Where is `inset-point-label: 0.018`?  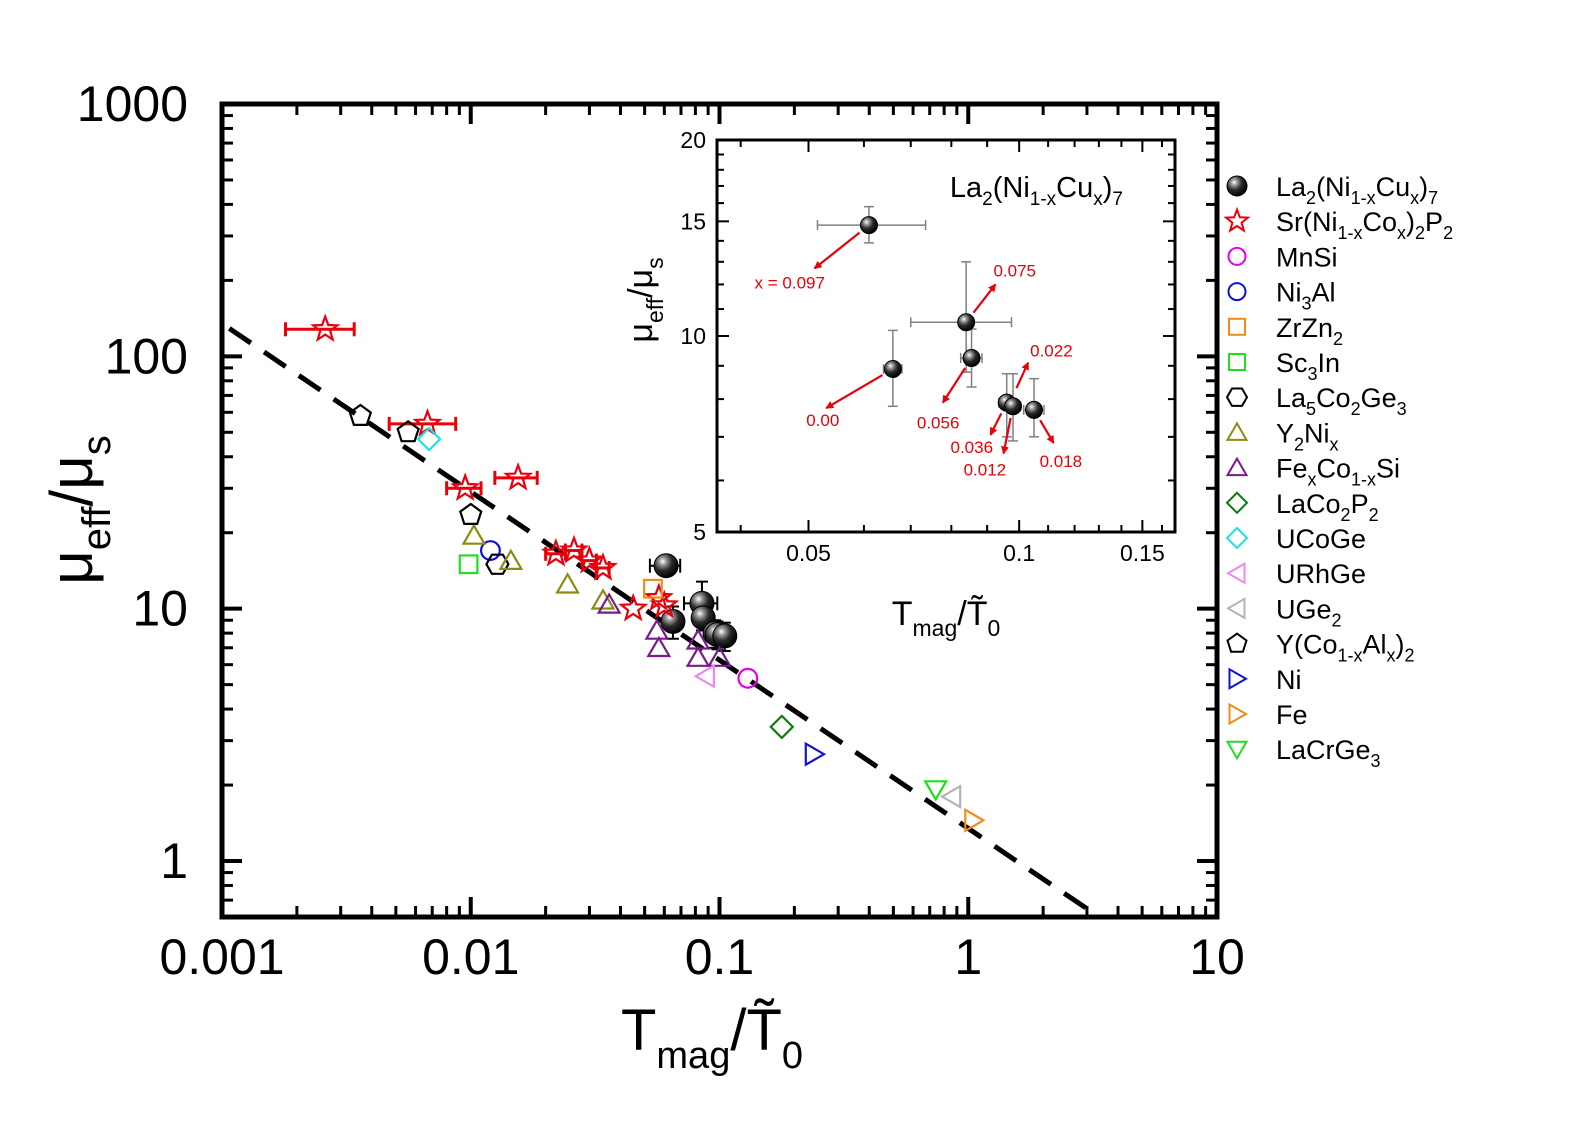 inset-point-label: 0.018 is located at coordinates (1061, 461).